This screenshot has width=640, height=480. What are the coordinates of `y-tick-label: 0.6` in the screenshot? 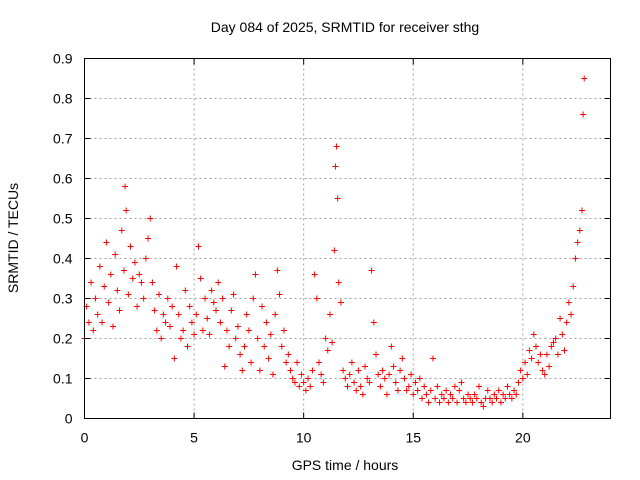 It's located at (63, 179).